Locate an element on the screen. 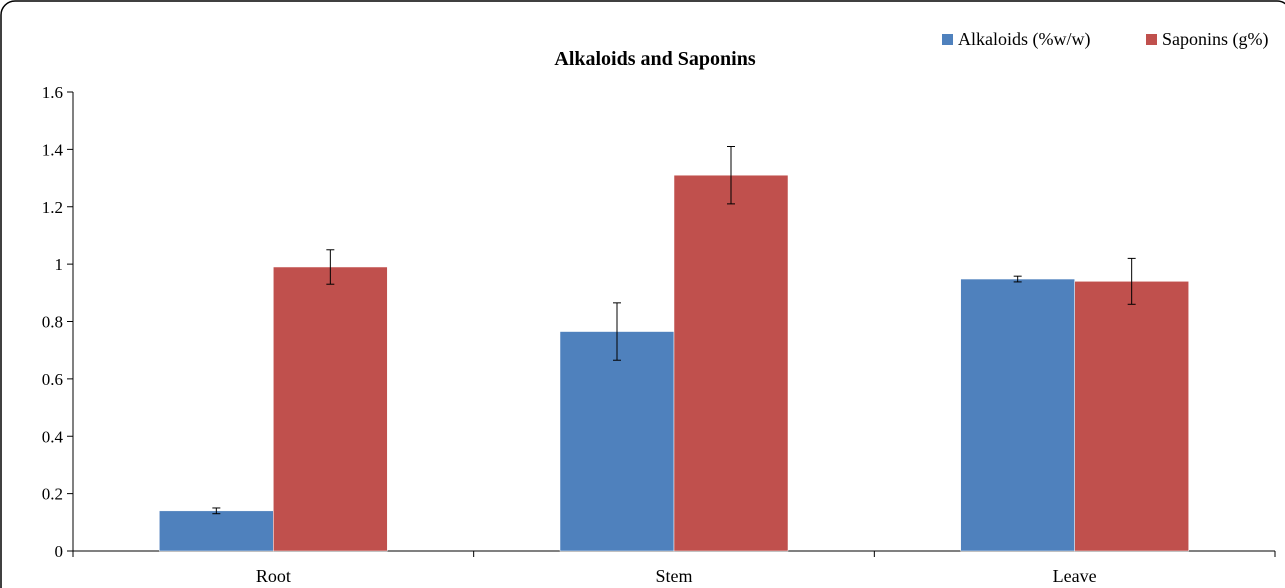 The width and height of the screenshot is (1285, 588). legend: Alkaloids (%w/w) Saponins (g%) is located at coordinates (1105, 39).